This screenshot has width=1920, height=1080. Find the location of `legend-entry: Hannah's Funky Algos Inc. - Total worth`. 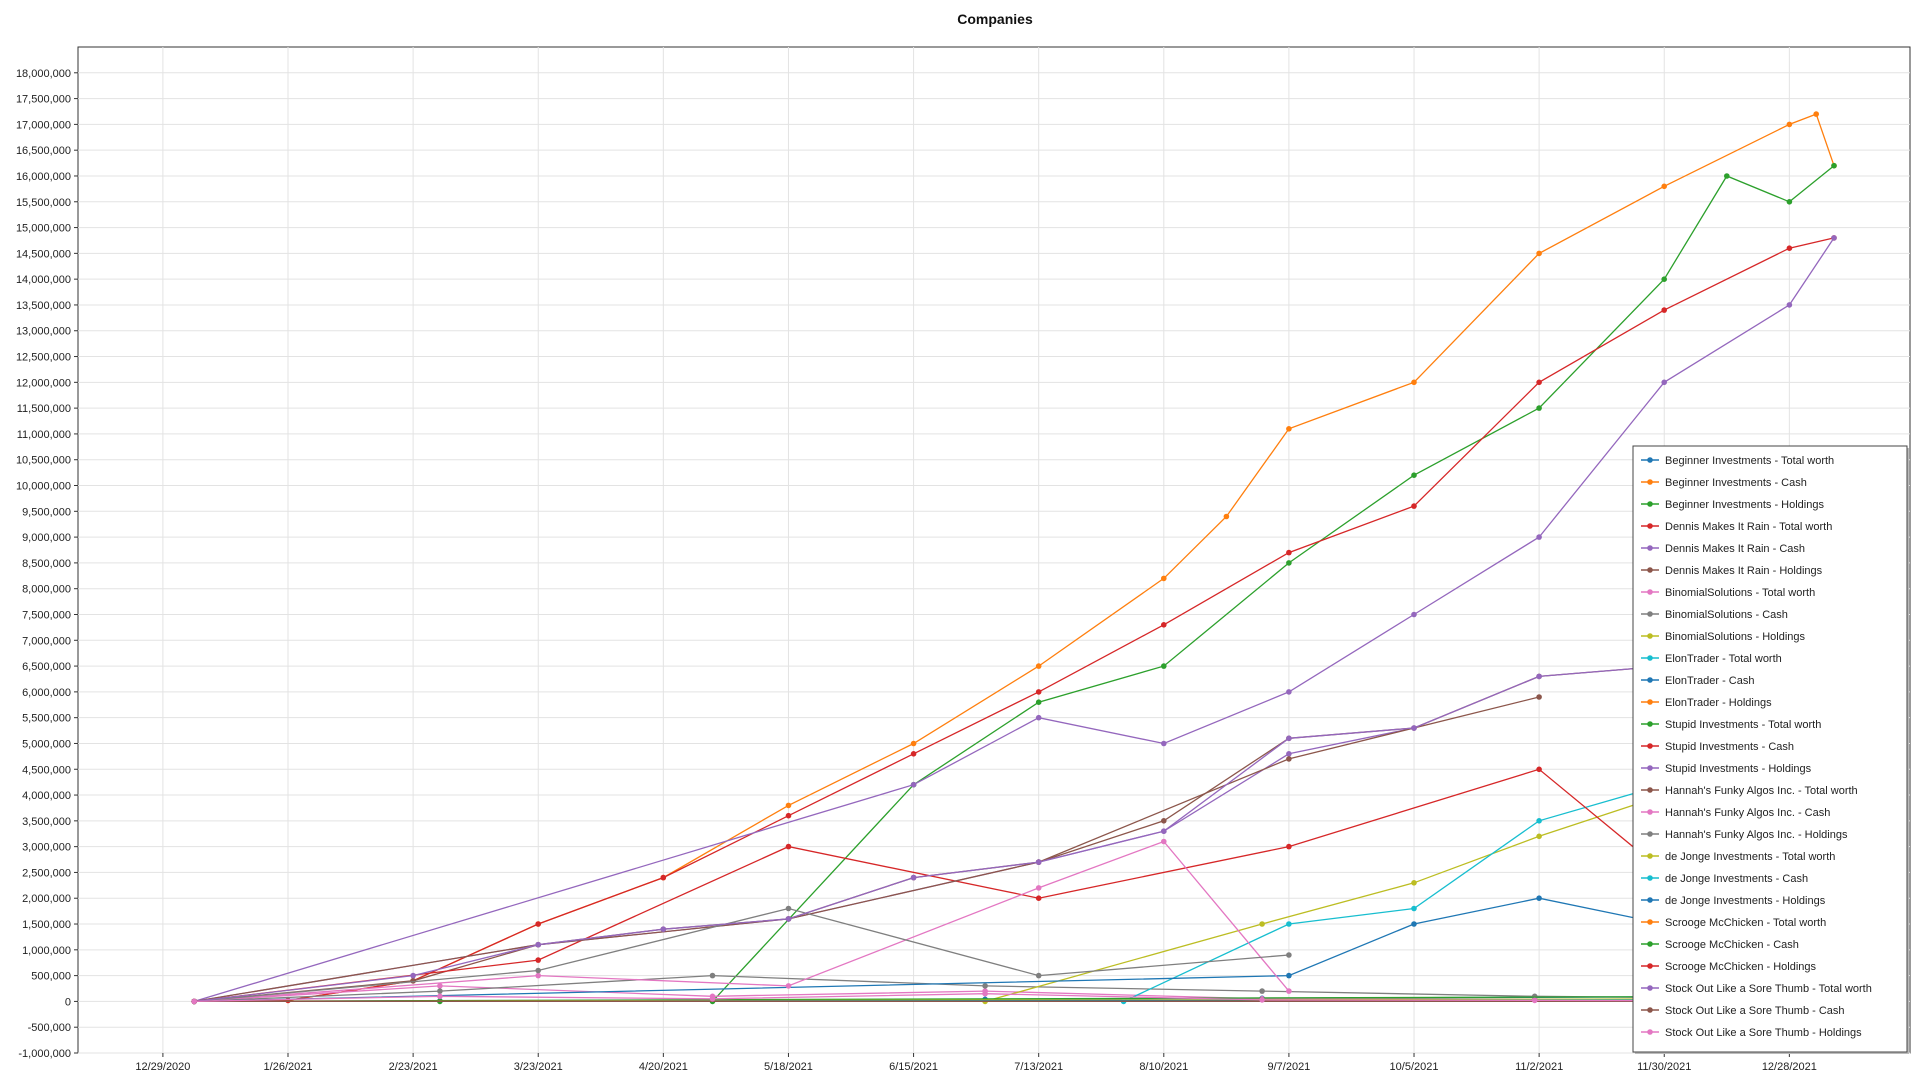

legend-entry: Hannah's Funky Algos Inc. - Total worth is located at coordinates (1761, 791).